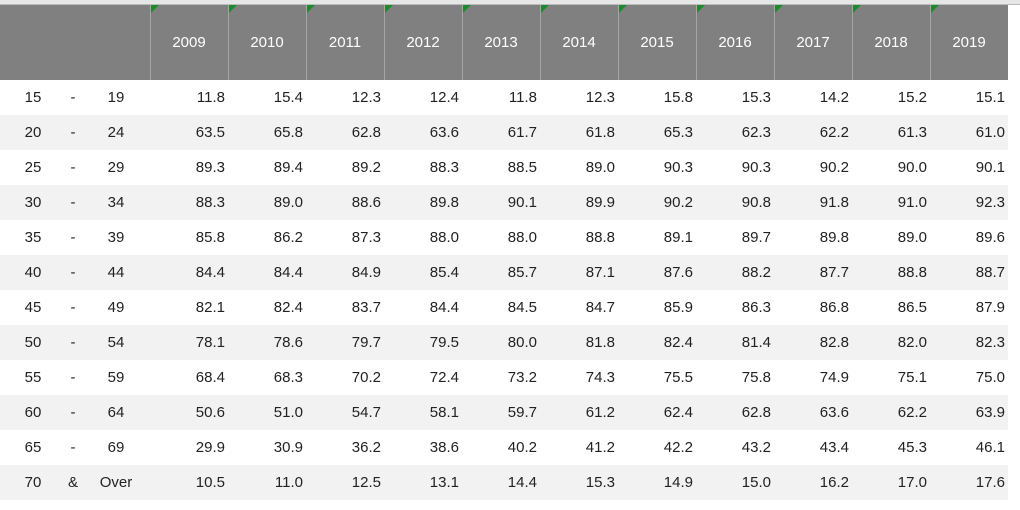 The height and width of the screenshot is (510, 1020). Describe the element at coordinates (912, 202) in the screenshot. I see `value-cell: 91.0` at that location.